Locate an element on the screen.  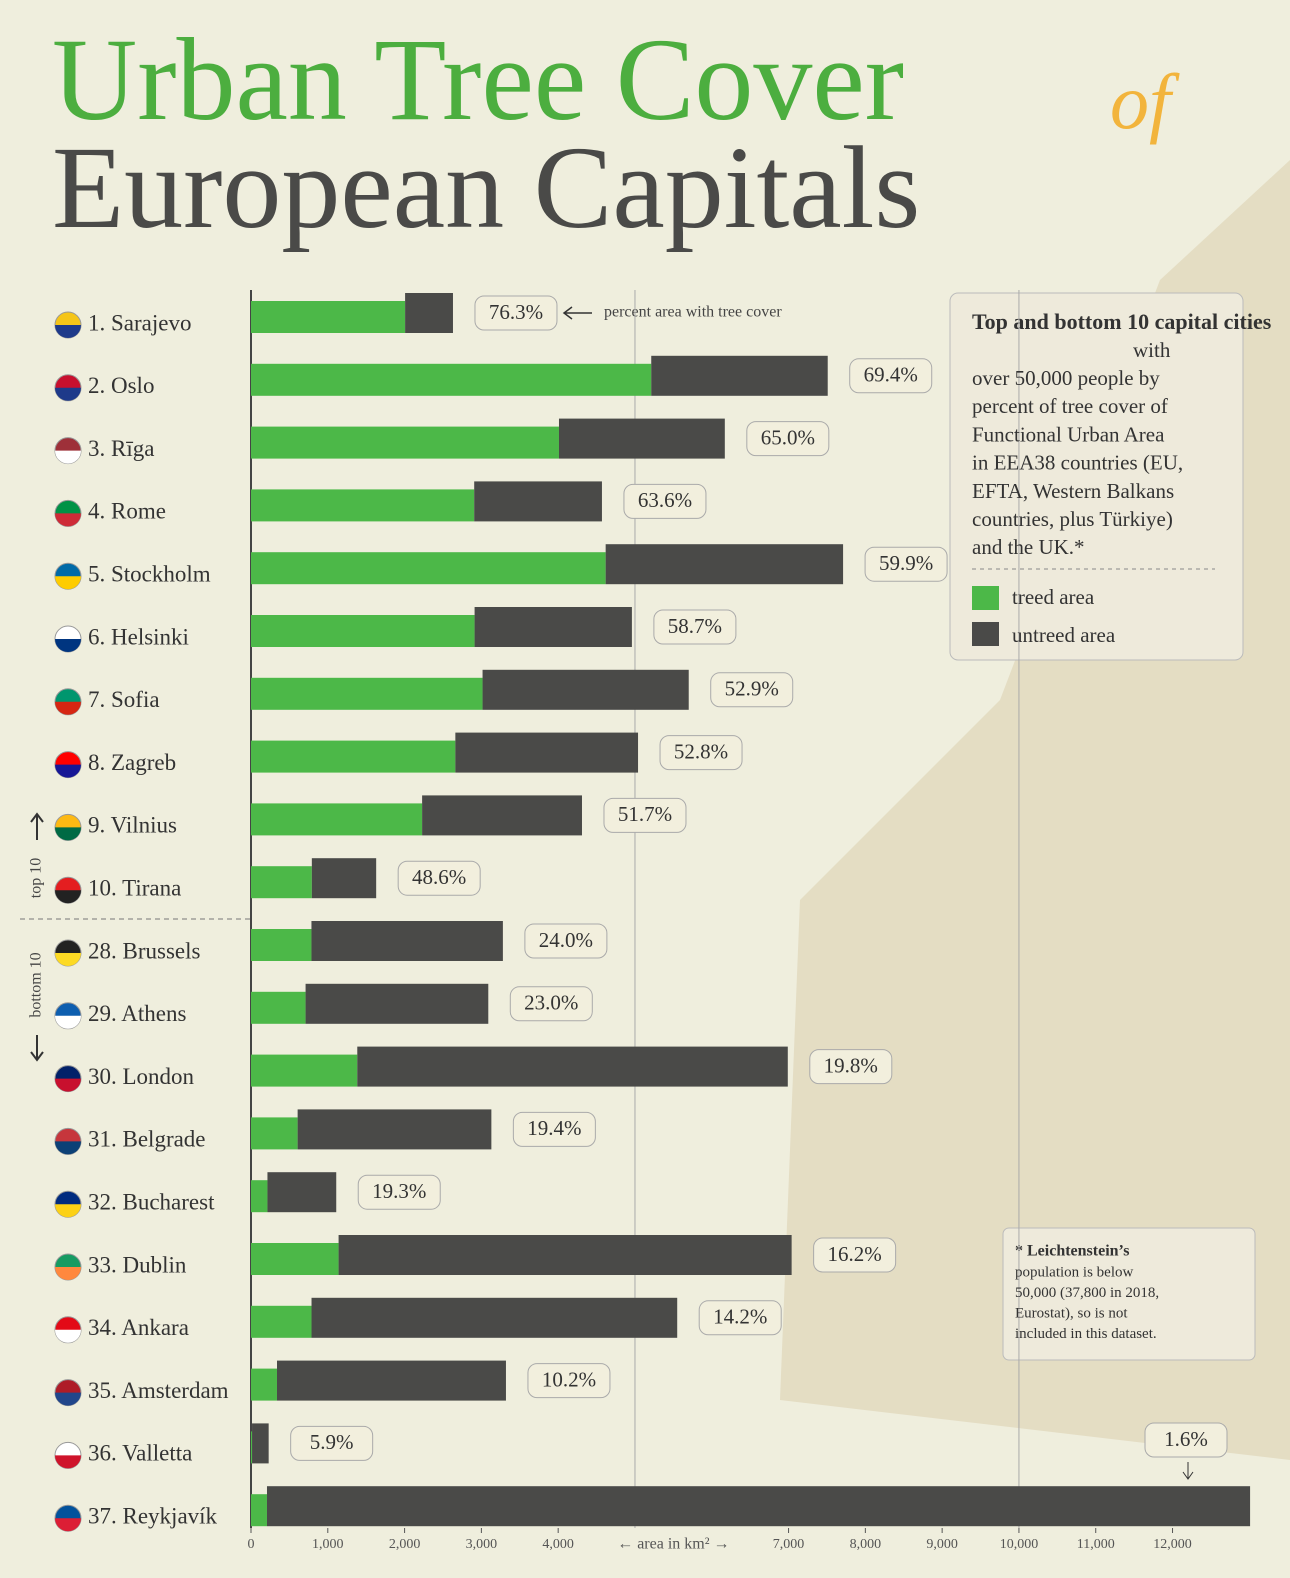
label-arrow is located at coordinates (1188, 1471).